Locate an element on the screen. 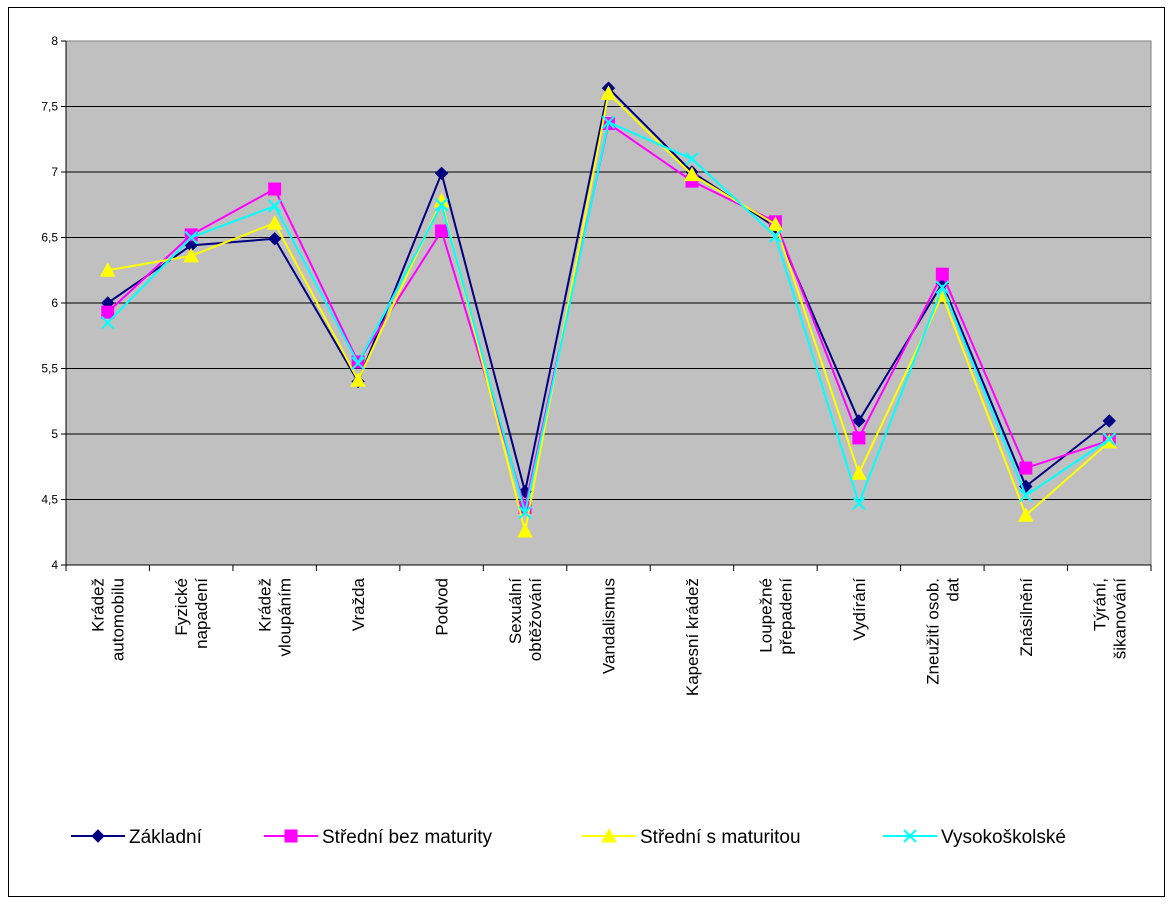 This screenshot has height=904, width=1174. y-tick-label: 6,5 is located at coordinates (49, 238).